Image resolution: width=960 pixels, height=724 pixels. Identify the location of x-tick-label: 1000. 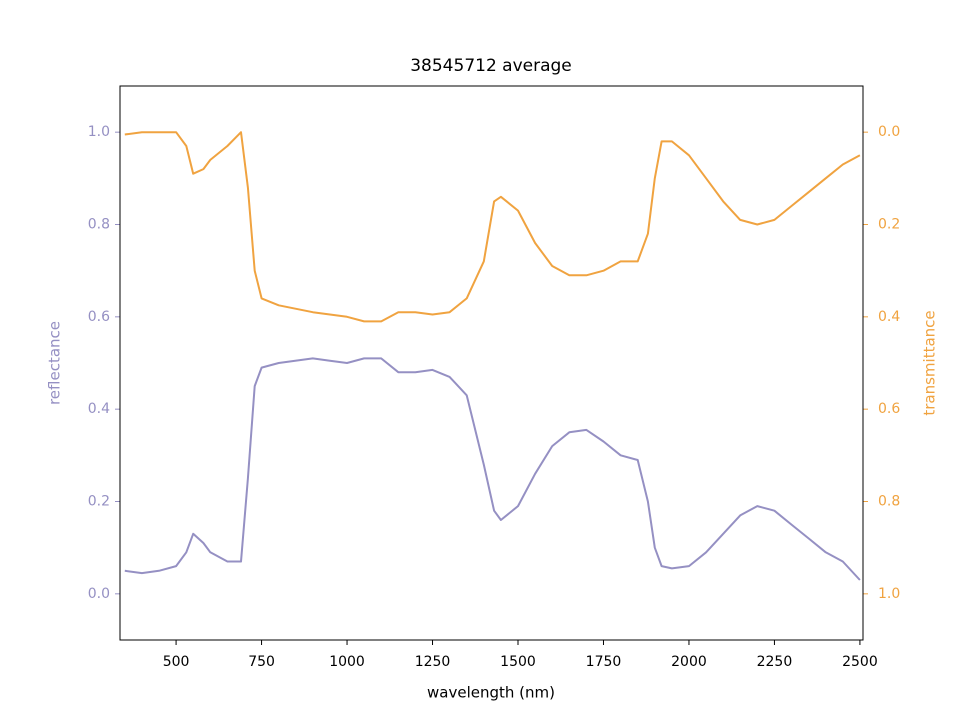
(347, 662).